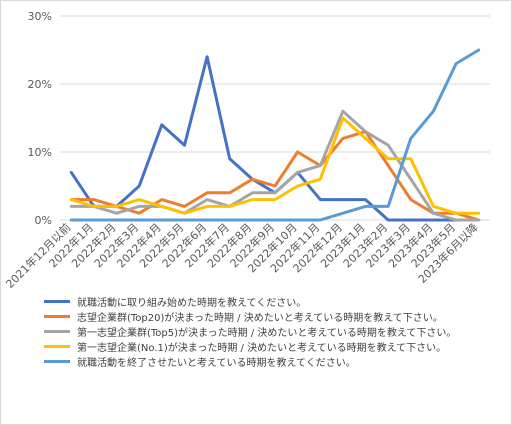 This screenshot has width=512, height=425. I want to click on y-axis-ticks: 0% 10% 20% 30%, so click(40, 118).